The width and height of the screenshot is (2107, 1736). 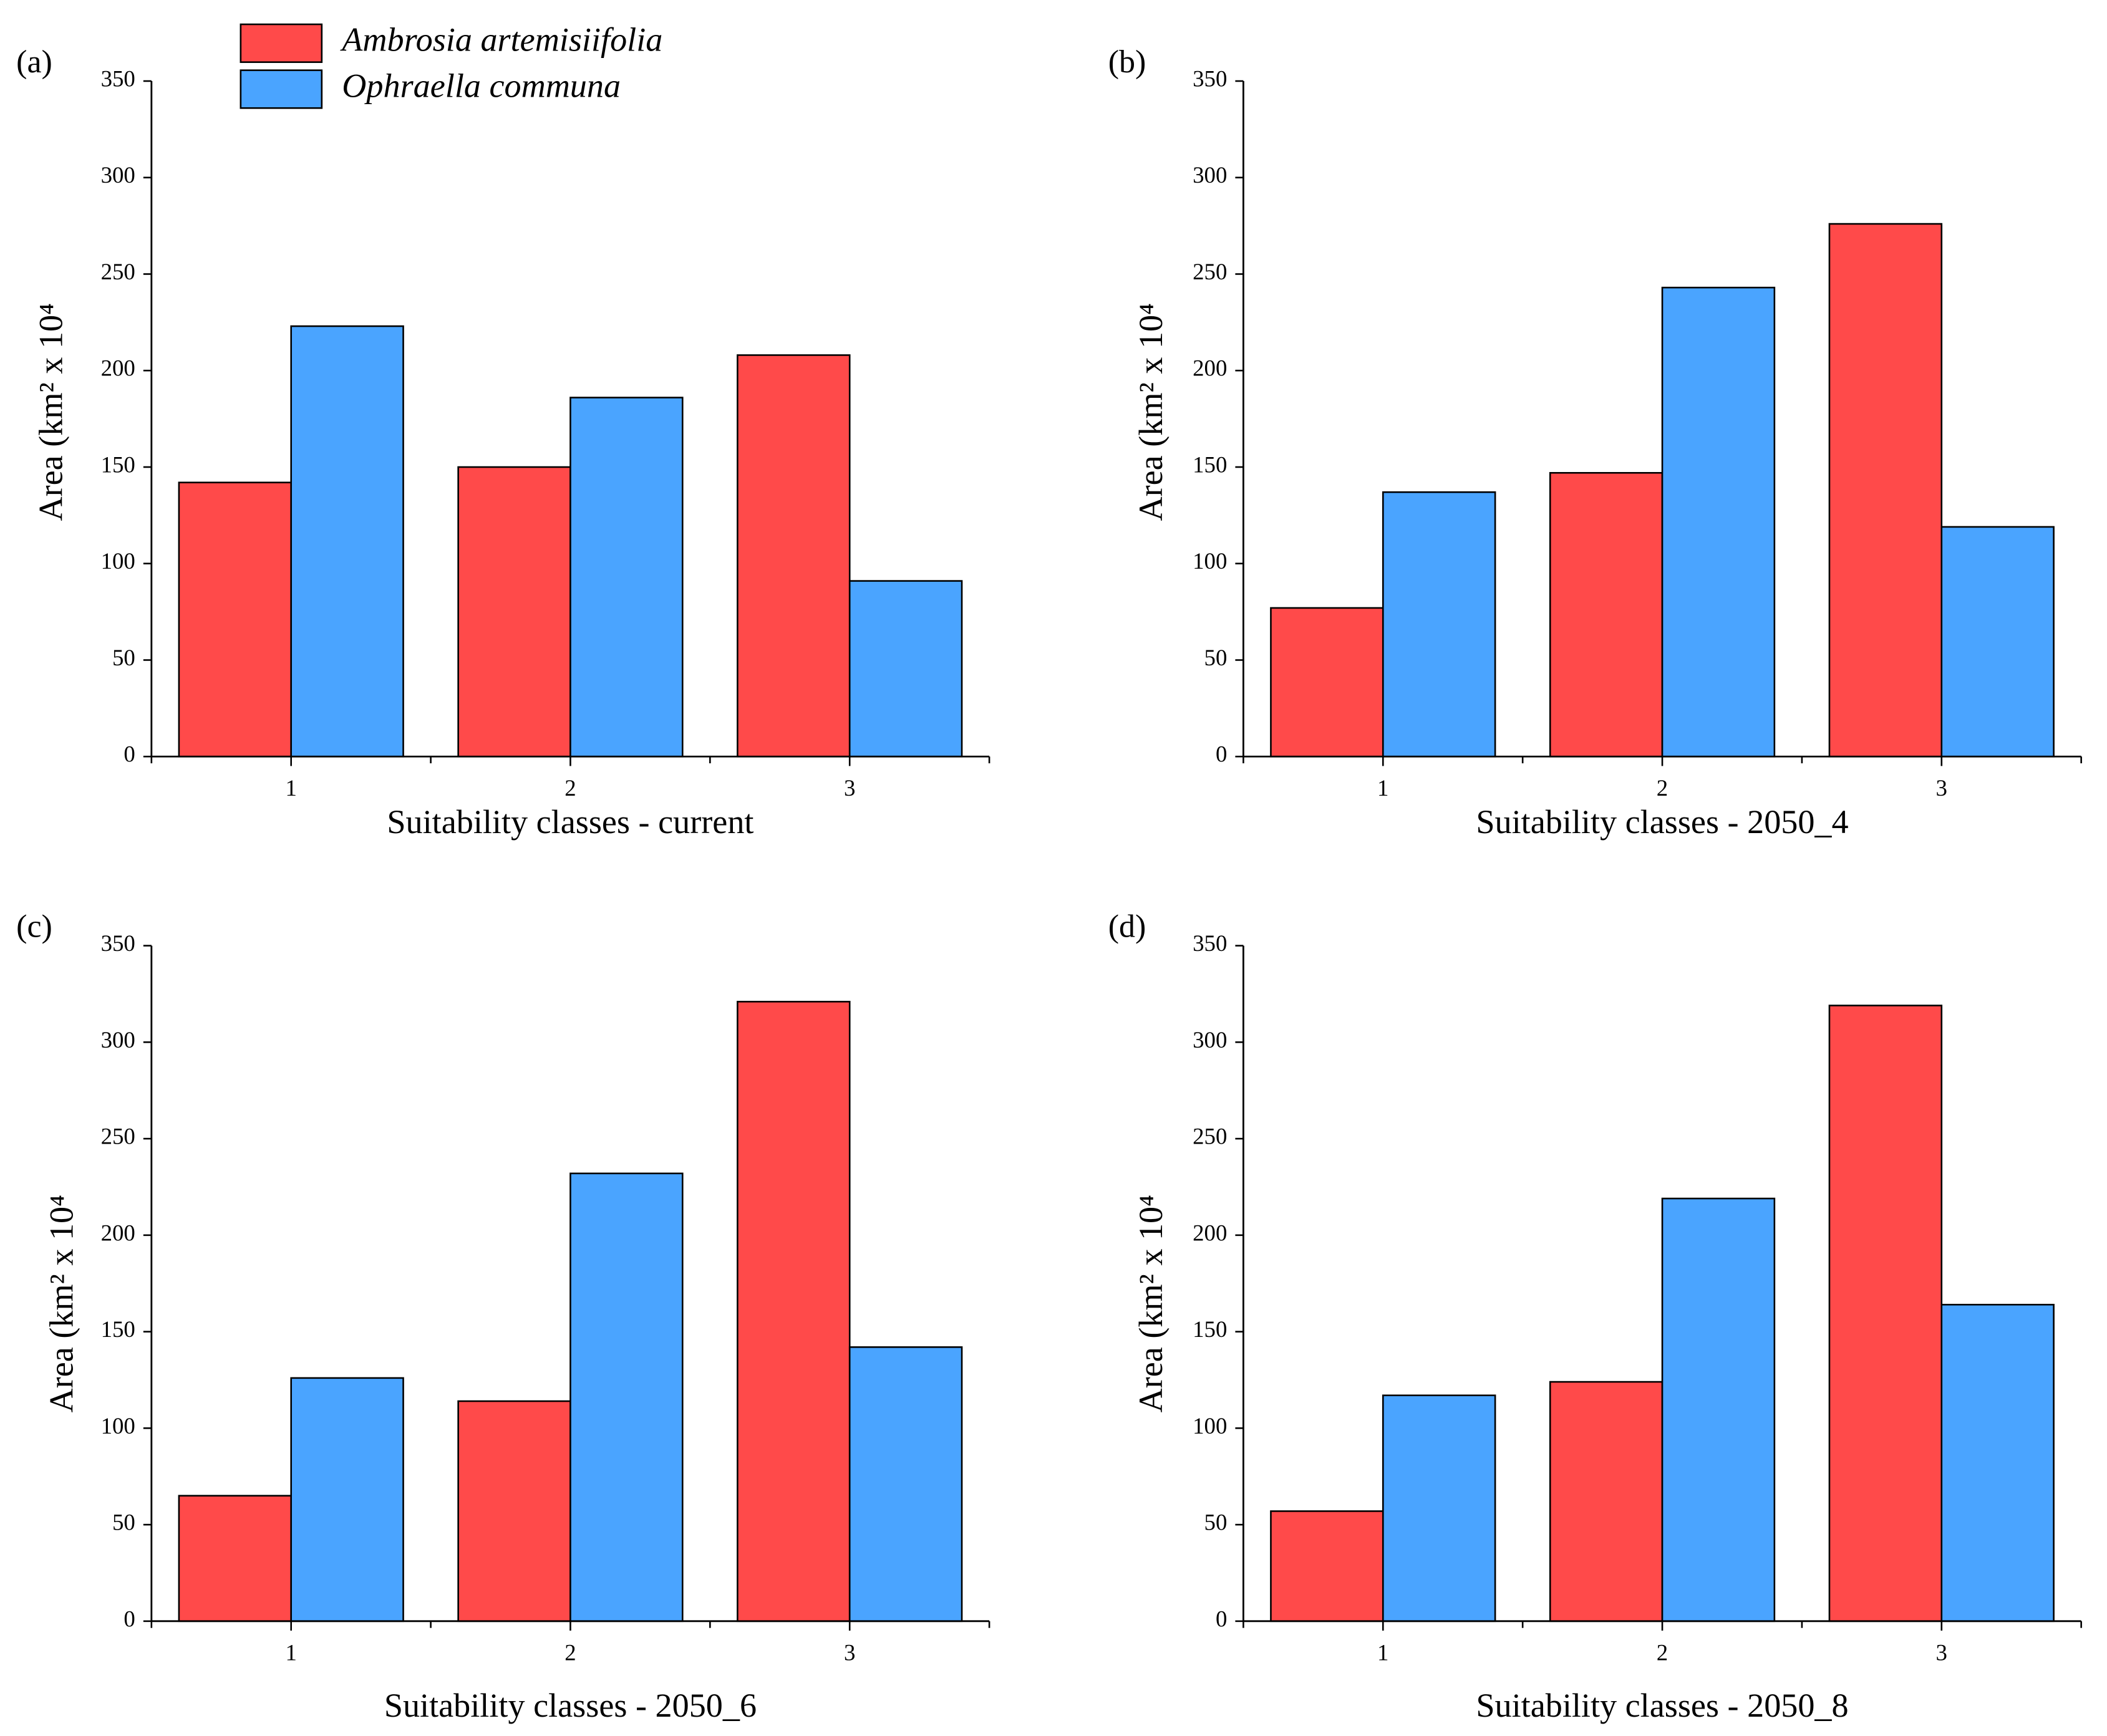 I want to click on x-axis-title: Suitability classes - 2050_6, so click(x=571, y=1705).